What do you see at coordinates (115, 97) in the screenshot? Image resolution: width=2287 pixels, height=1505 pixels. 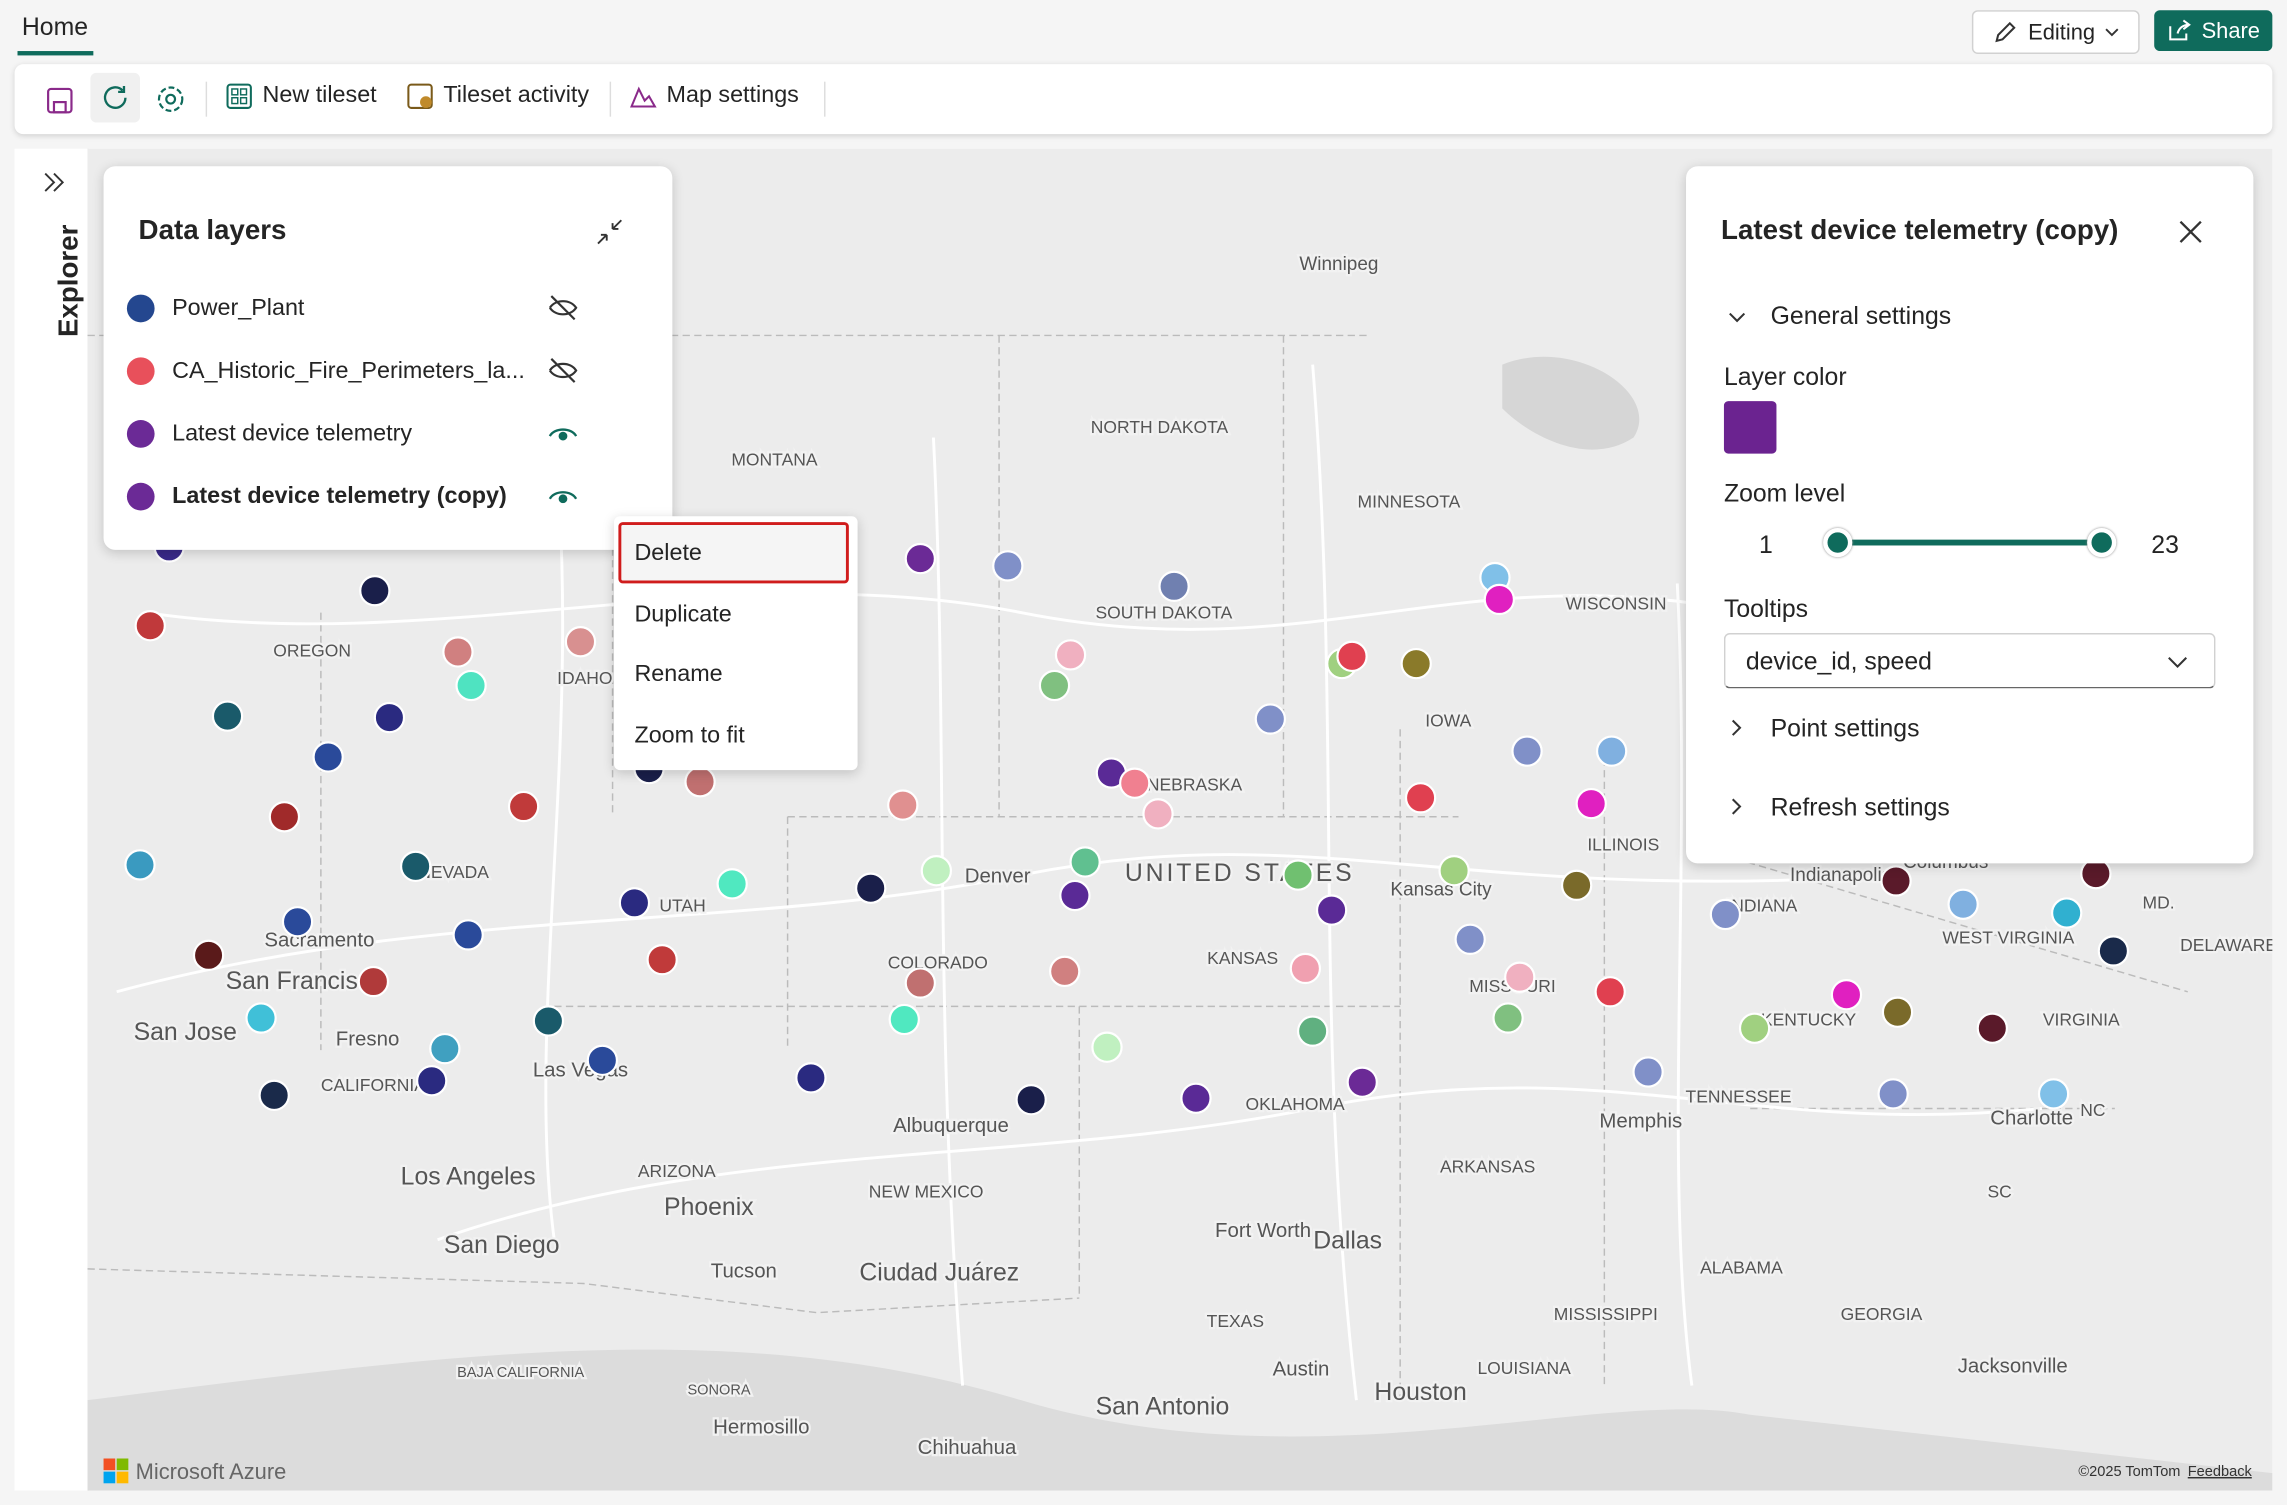 I see `refresh-button` at bounding box center [115, 97].